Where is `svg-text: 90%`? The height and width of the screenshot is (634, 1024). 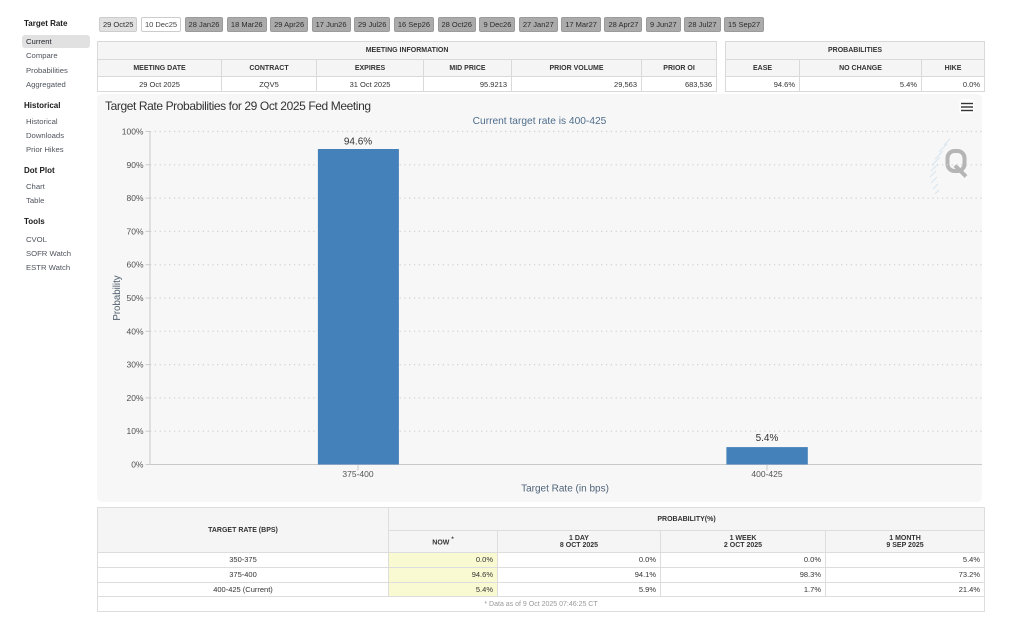 svg-text: 90% is located at coordinates (134, 165).